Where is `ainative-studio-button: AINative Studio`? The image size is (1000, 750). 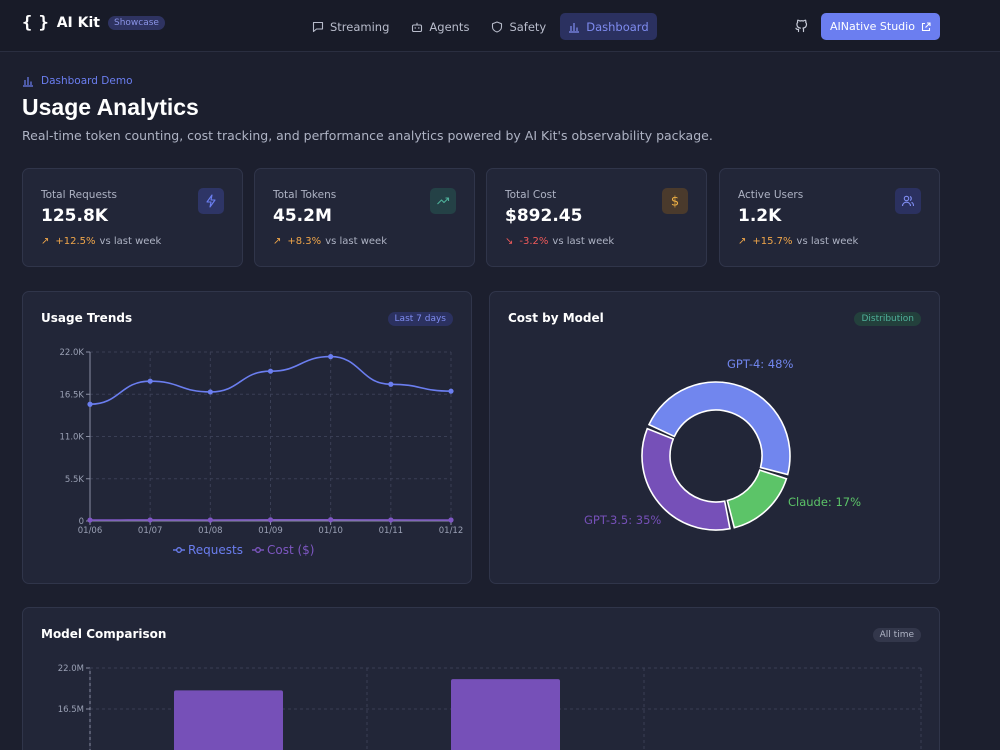
ainative-studio-button: AINative Studio is located at coordinates (880, 26).